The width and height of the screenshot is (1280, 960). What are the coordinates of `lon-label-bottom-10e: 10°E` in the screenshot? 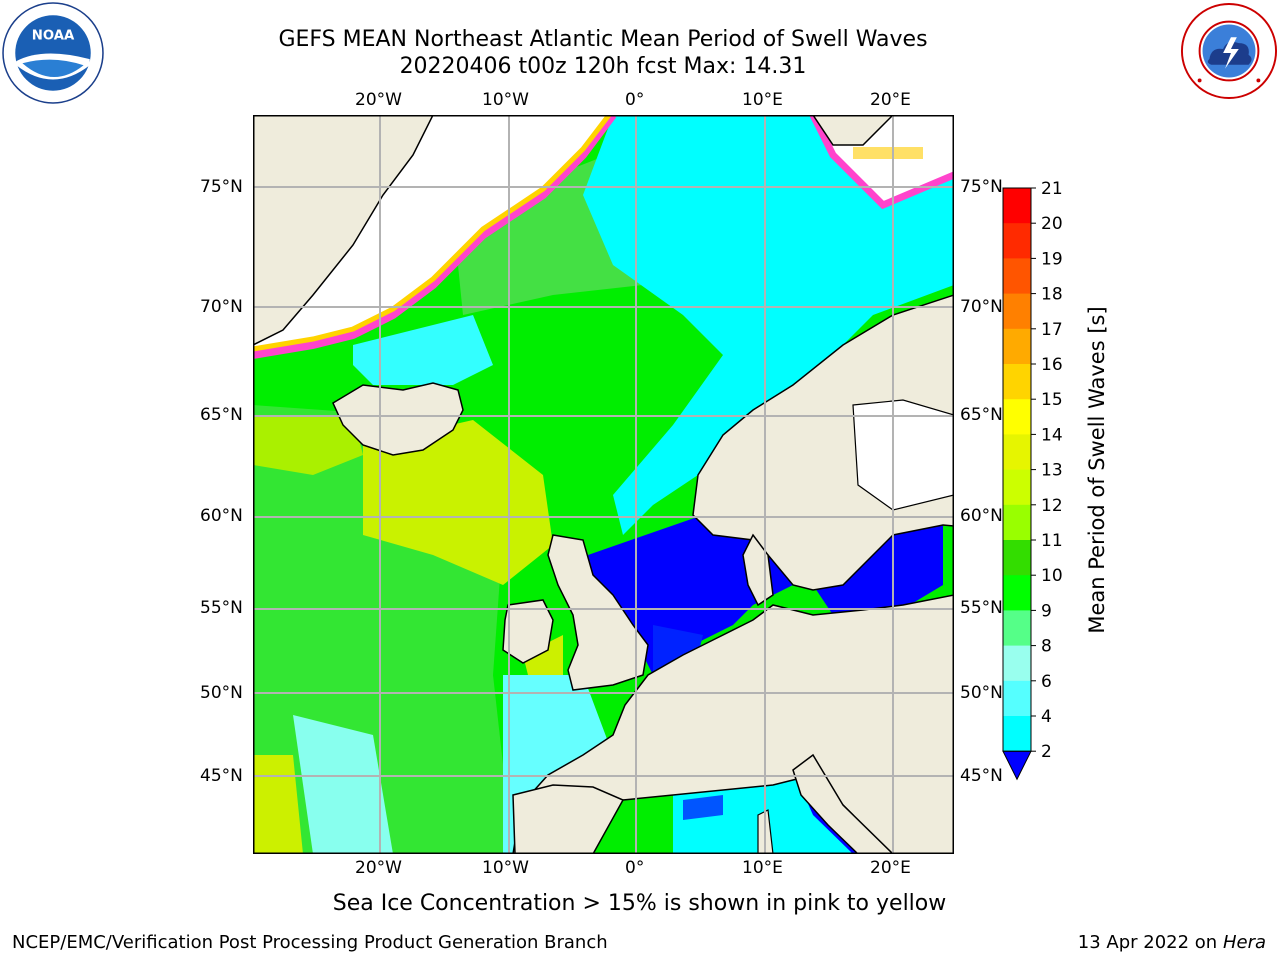 It's located at (762, 868).